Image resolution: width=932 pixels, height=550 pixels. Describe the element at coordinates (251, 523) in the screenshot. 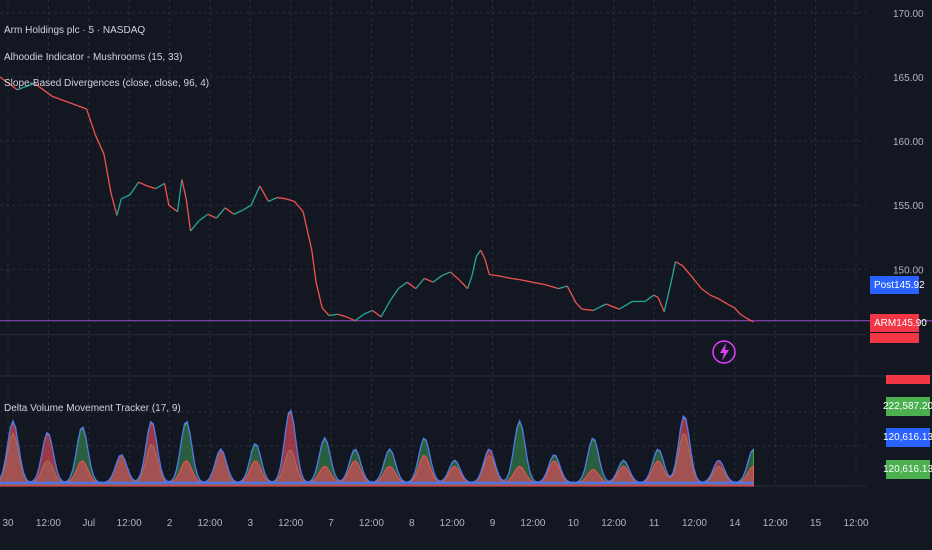

I see `time-tick-label: 3` at that location.